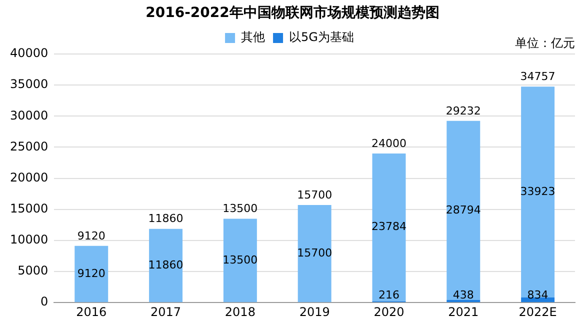 Image resolution: width=585 pixels, height=327 pixels. What do you see at coordinates (29, 115) in the screenshot?
I see `y-tick-label: 30000` at bounding box center [29, 115].